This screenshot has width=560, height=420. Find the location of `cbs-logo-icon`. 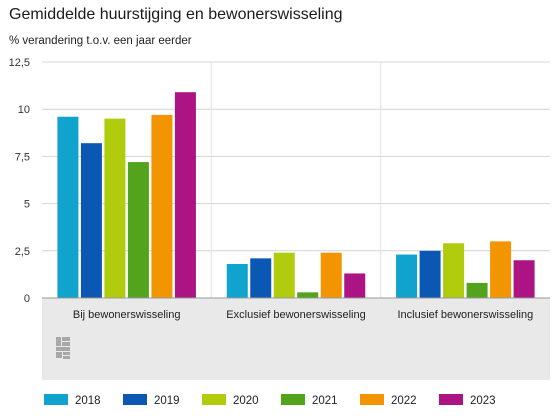

cbs-logo-icon is located at coordinates (63, 348).